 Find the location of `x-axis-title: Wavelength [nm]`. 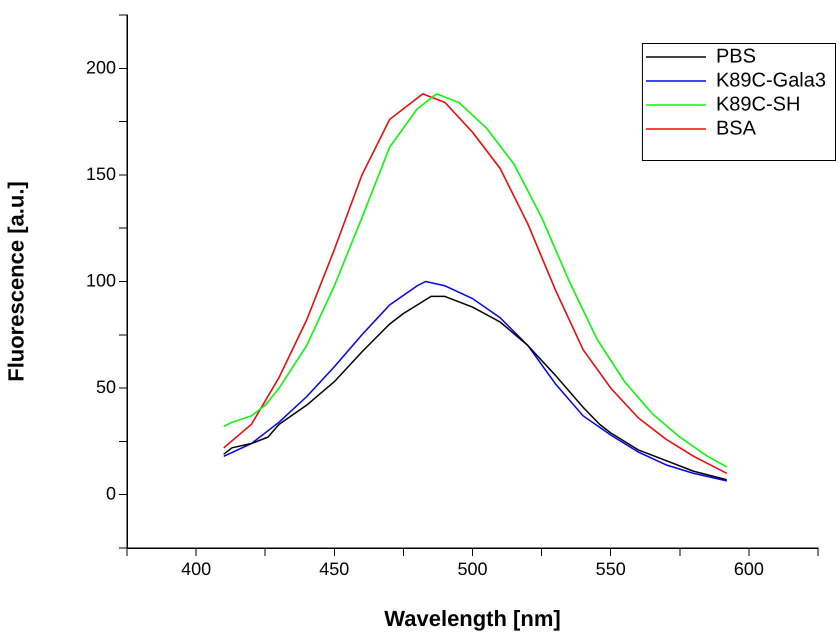

x-axis-title: Wavelength [nm] is located at coordinates (472, 618).